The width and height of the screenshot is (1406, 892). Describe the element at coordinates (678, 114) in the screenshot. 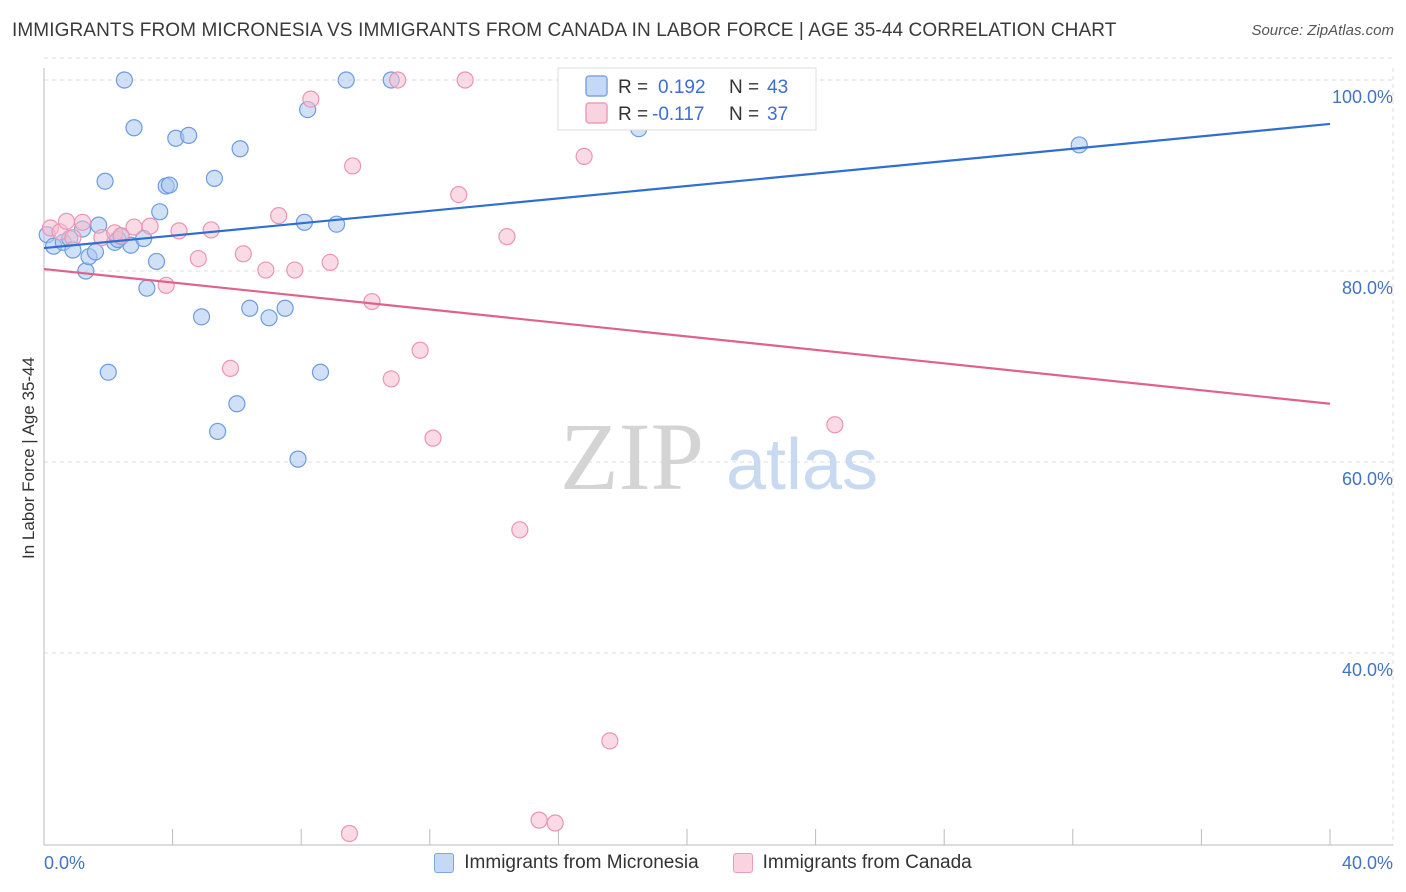

I see `legend-r-value-2: -0.117` at that location.